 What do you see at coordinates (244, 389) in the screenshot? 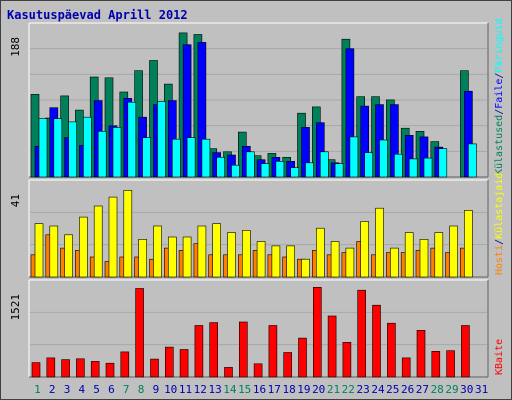
I see `x-tick-label-day-15: 15` at bounding box center [244, 389].